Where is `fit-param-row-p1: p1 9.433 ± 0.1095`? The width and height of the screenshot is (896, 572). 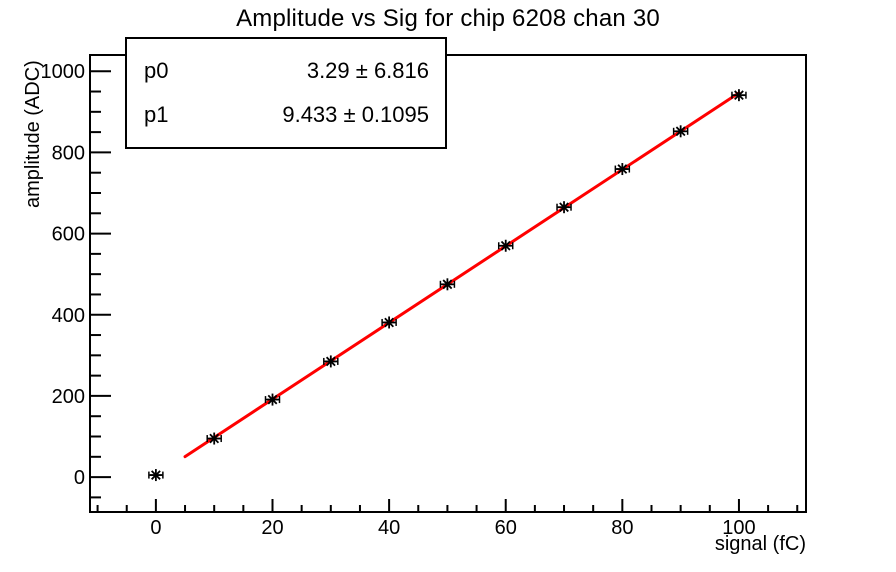
fit-param-row-p1: p1 9.433 ± 0.1095 is located at coordinates (286, 115).